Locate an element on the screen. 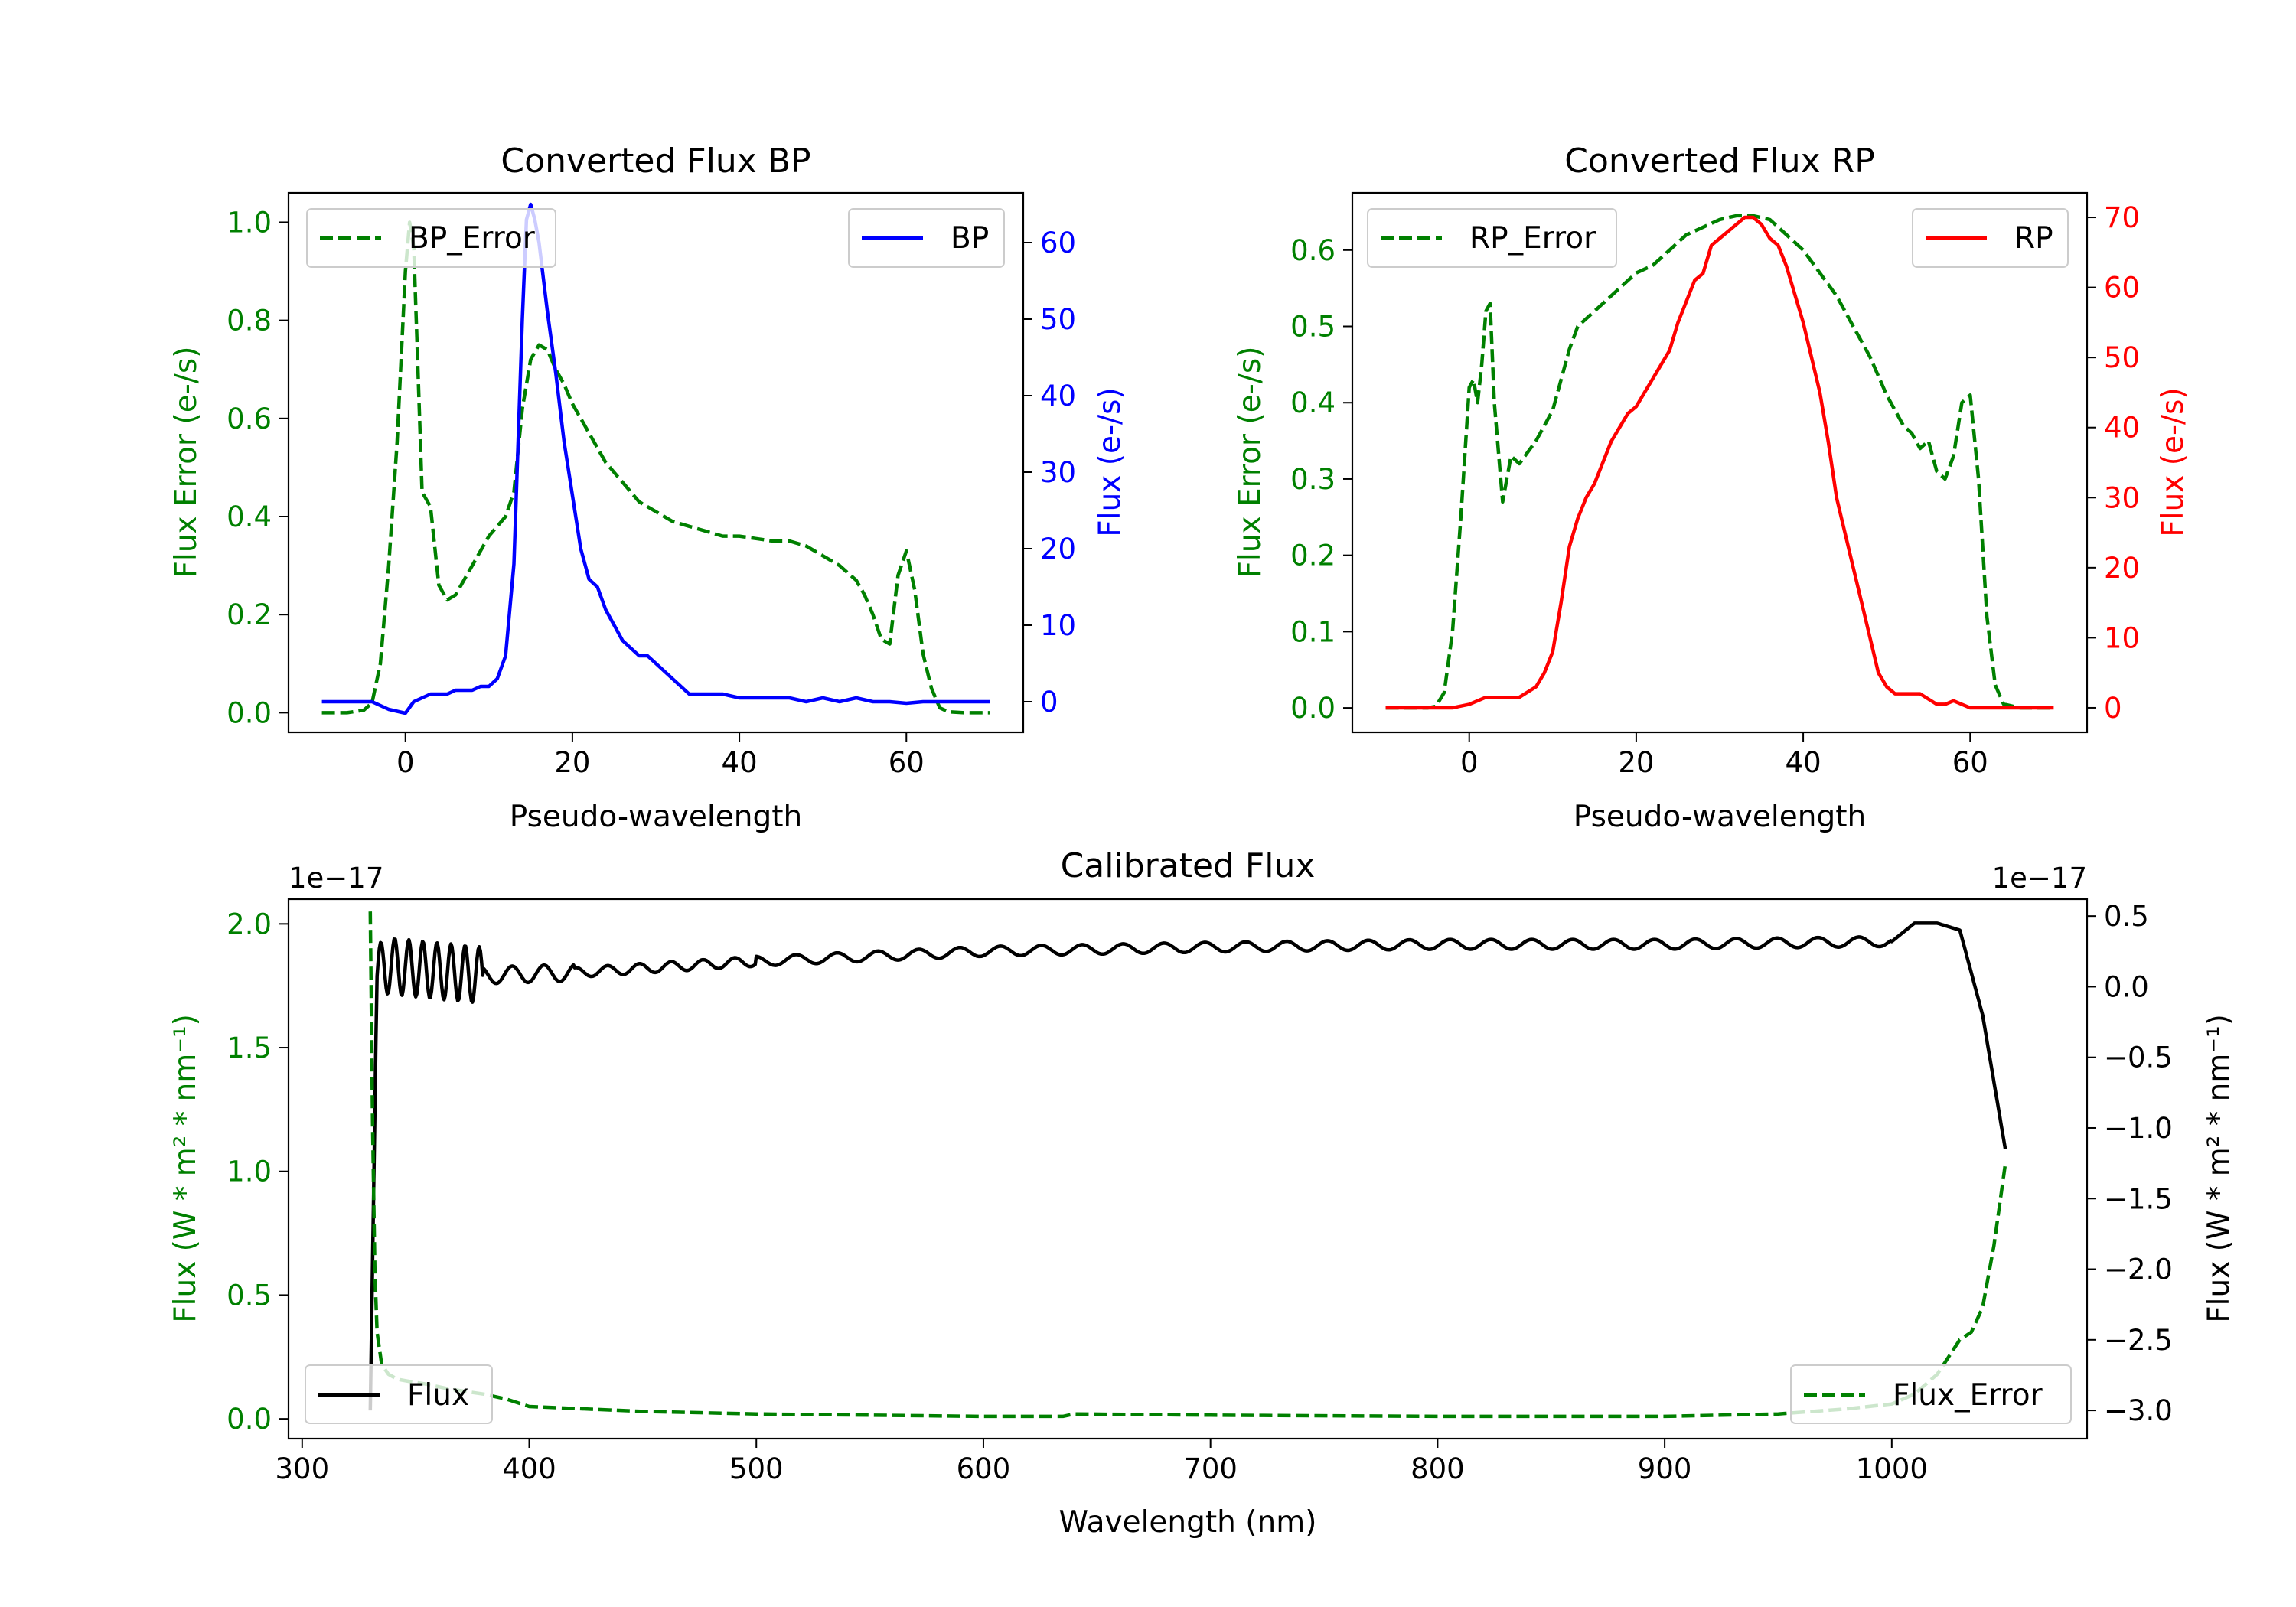 Image resolution: width=2296 pixels, height=1607 pixels. calibrated-left-ticks: 0.0 0.5 1.0 1.5 2.0 is located at coordinates (258, 1172).